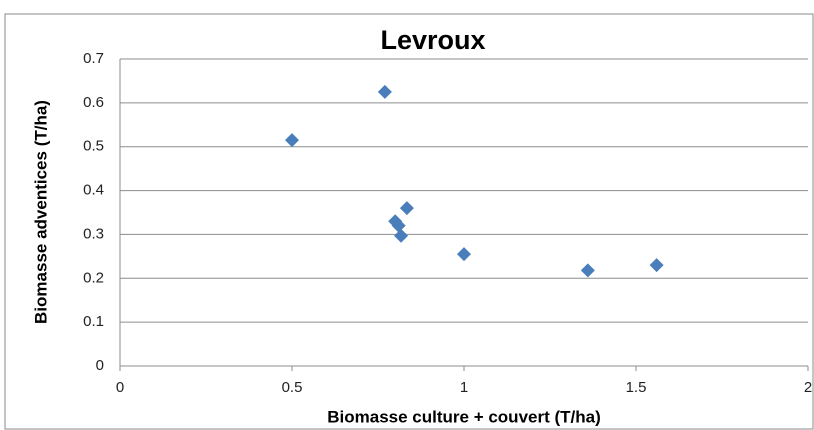 The width and height of the screenshot is (814, 430). I want to click on x-tick-label: 0.5, so click(292, 387).